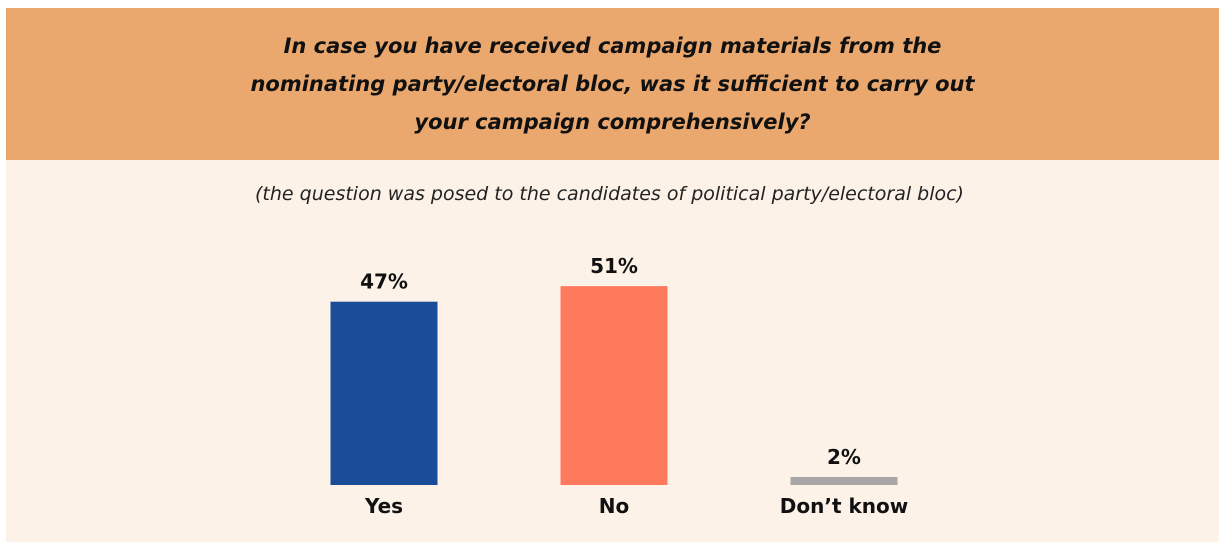 The width and height of the screenshot is (1219, 542). What do you see at coordinates (844, 481) in the screenshot?
I see `bar-don-t-know` at bounding box center [844, 481].